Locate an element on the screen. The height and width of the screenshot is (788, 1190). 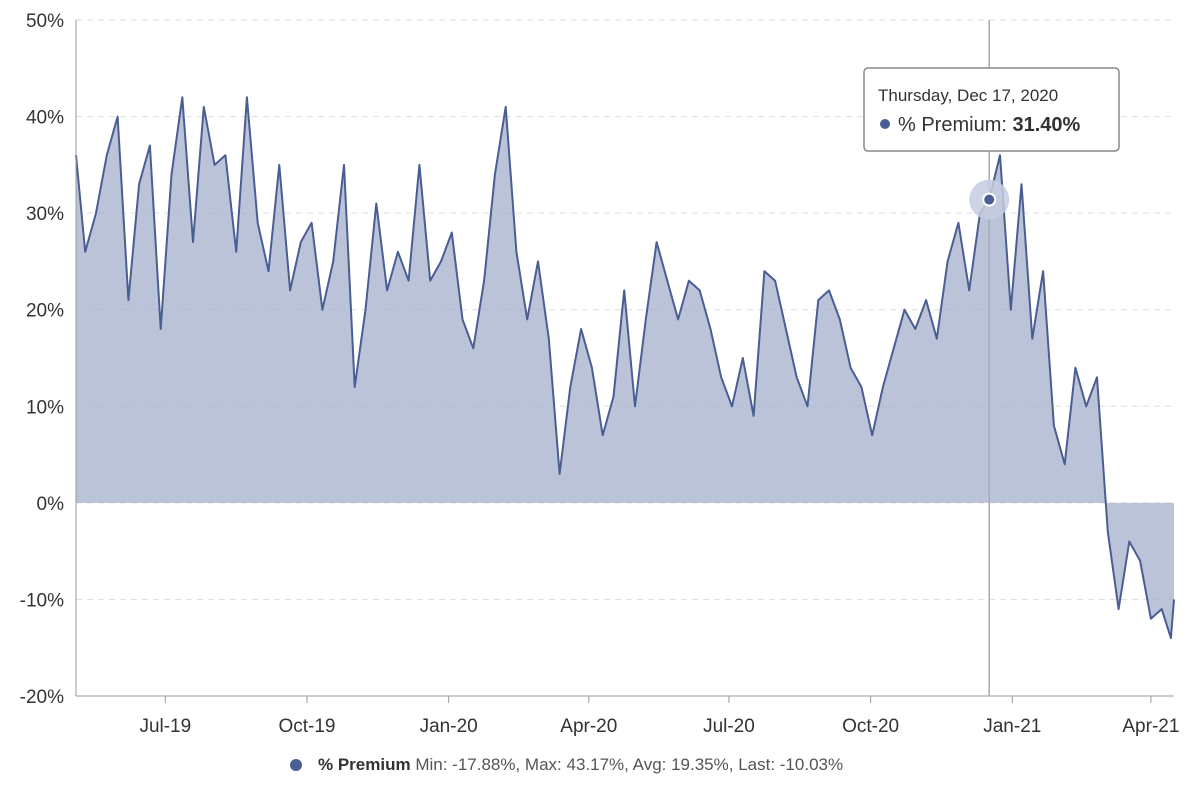
y-tick-label-7: 50% is located at coordinates (45, 21).